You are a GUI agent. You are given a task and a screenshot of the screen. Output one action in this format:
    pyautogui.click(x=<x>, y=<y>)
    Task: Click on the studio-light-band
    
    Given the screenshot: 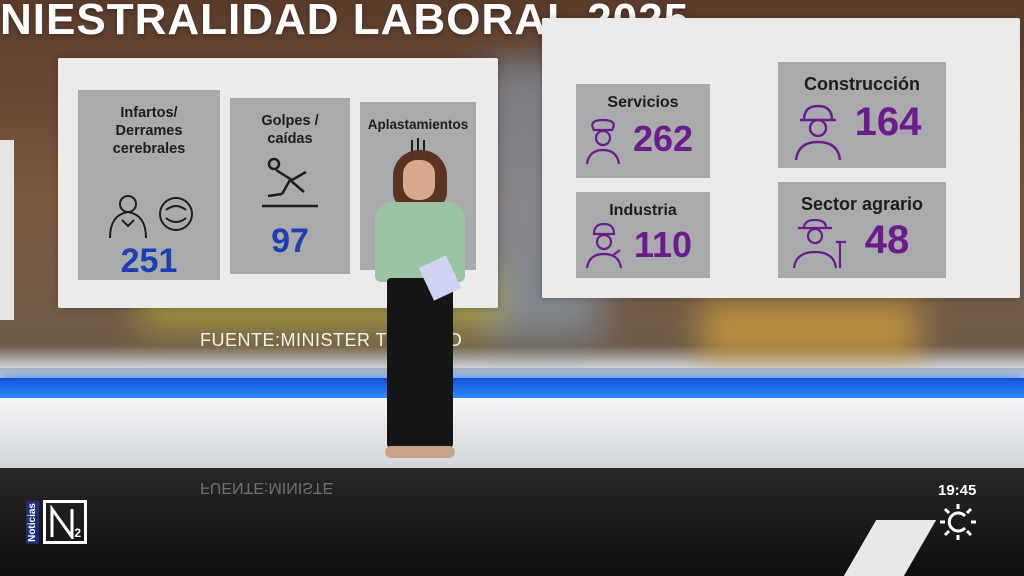 What is the action you would take?
    pyautogui.click(x=512, y=388)
    